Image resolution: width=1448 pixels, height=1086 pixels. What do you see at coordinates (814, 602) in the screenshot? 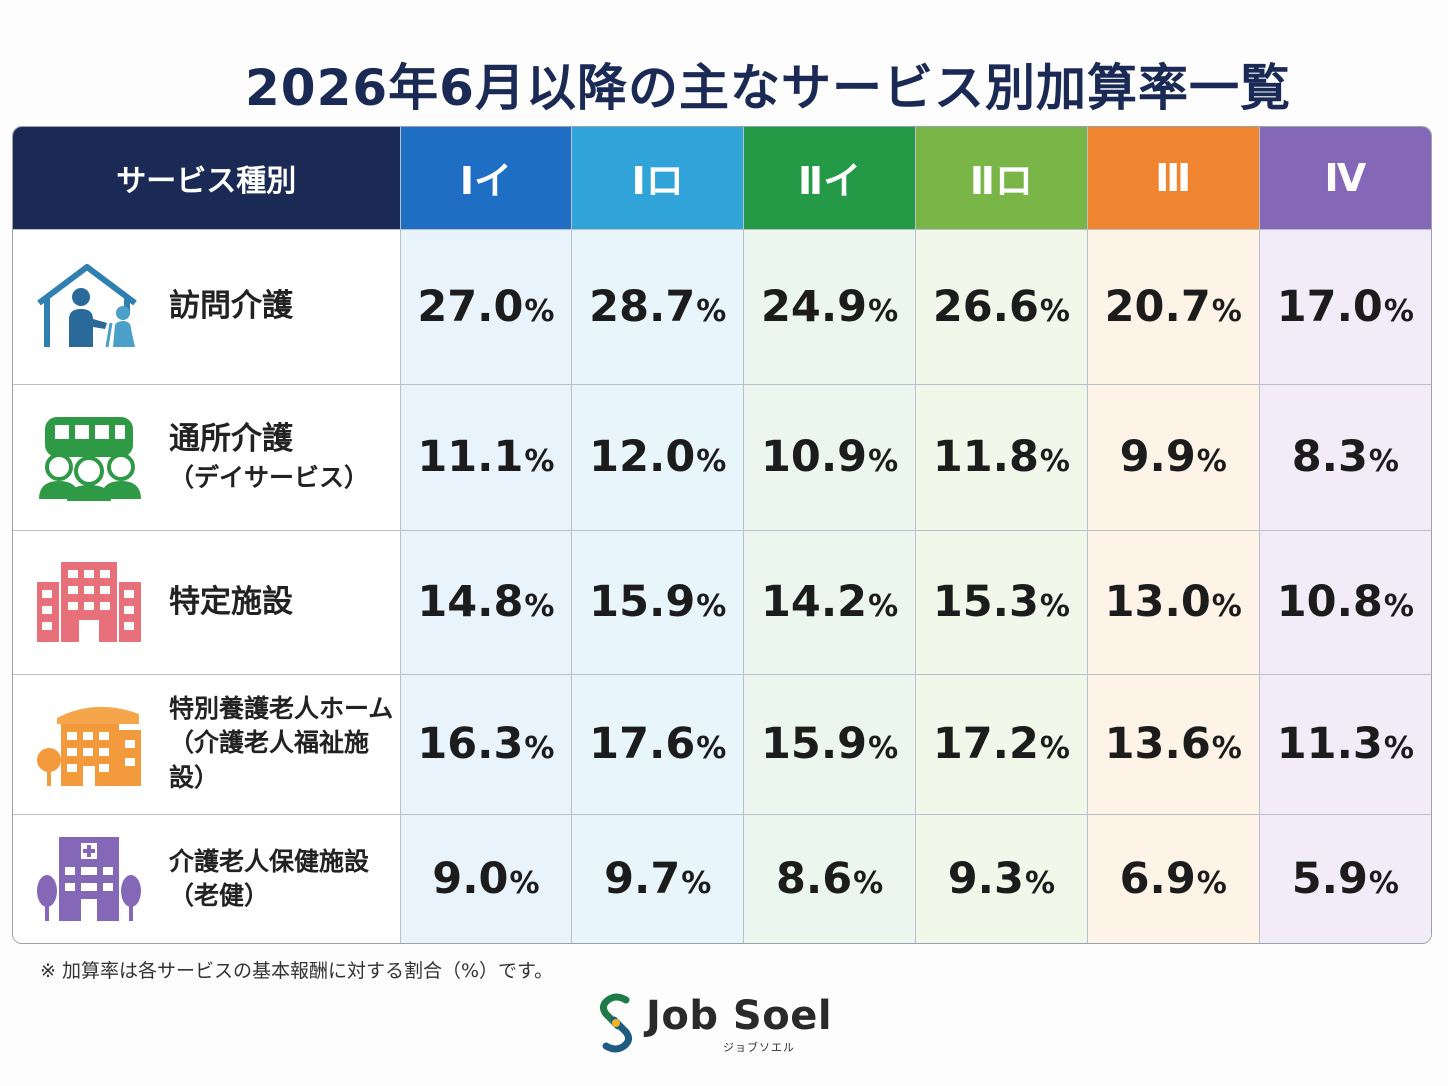
I see `rate-number: 14.2` at bounding box center [814, 602].